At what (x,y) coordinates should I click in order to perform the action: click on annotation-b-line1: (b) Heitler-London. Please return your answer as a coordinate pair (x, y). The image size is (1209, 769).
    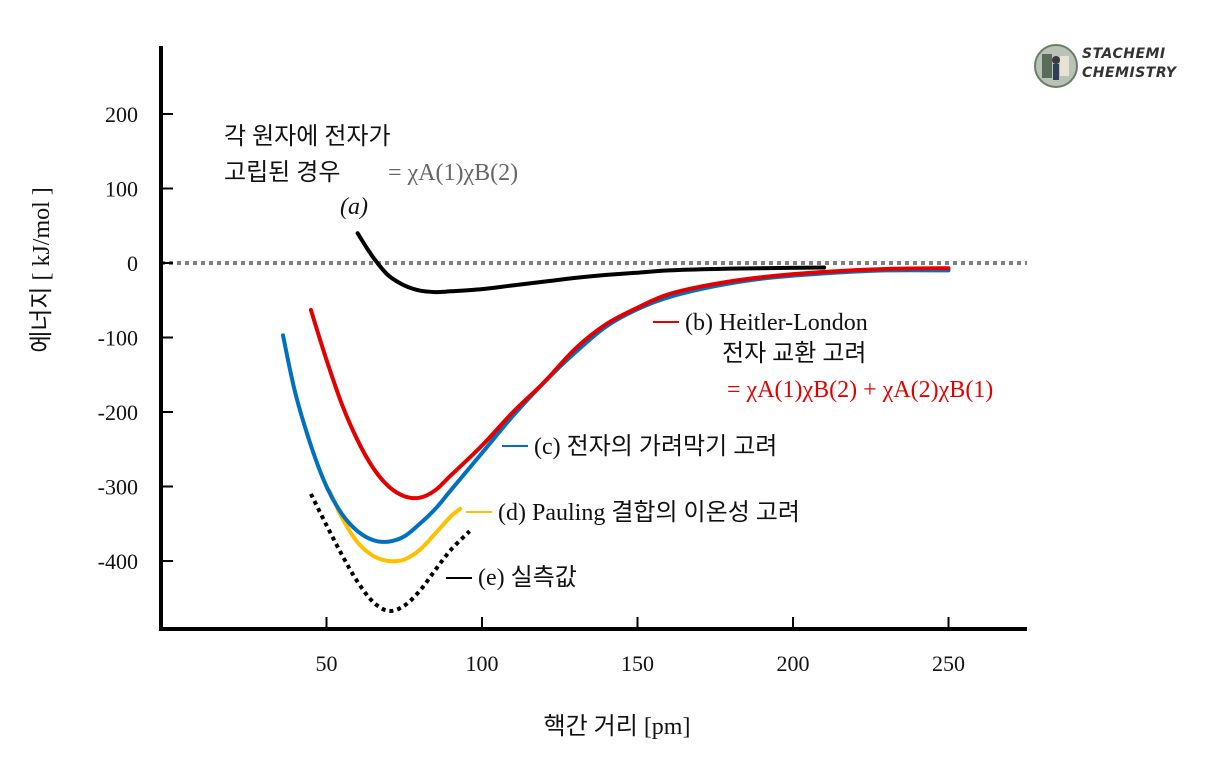
    Looking at the image, I should click on (776, 323).